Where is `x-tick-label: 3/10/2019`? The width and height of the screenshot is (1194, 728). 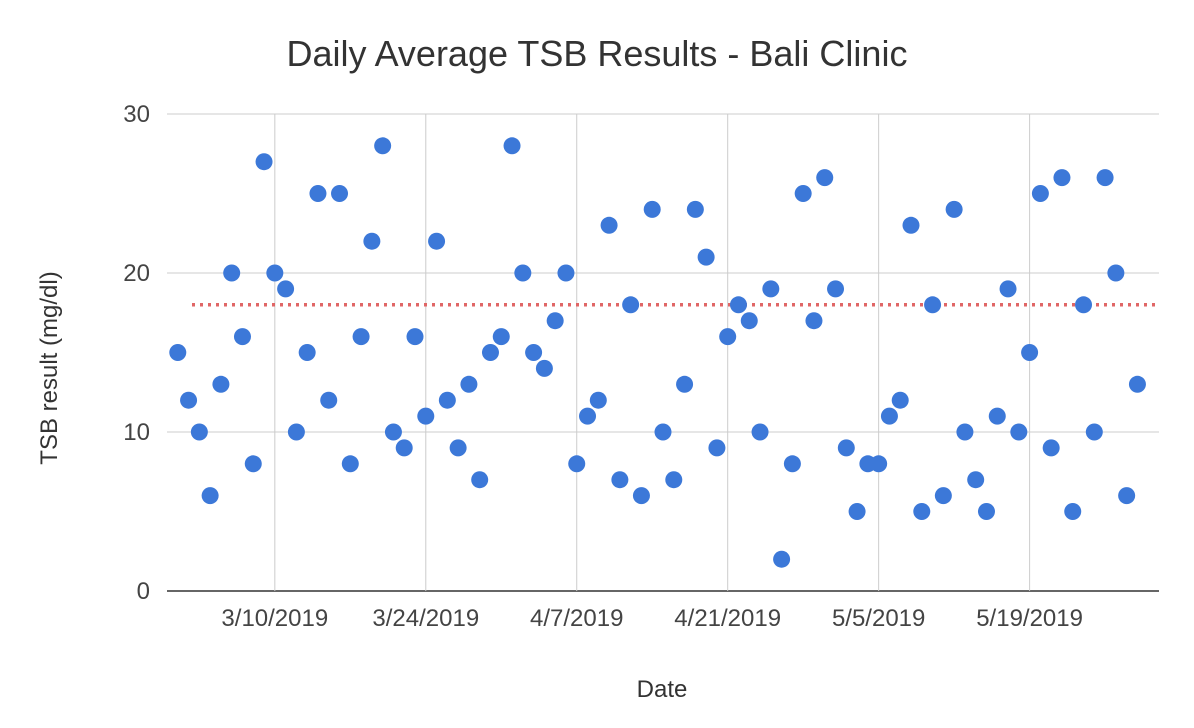 x-tick-label: 3/10/2019 is located at coordinates (274, 618).